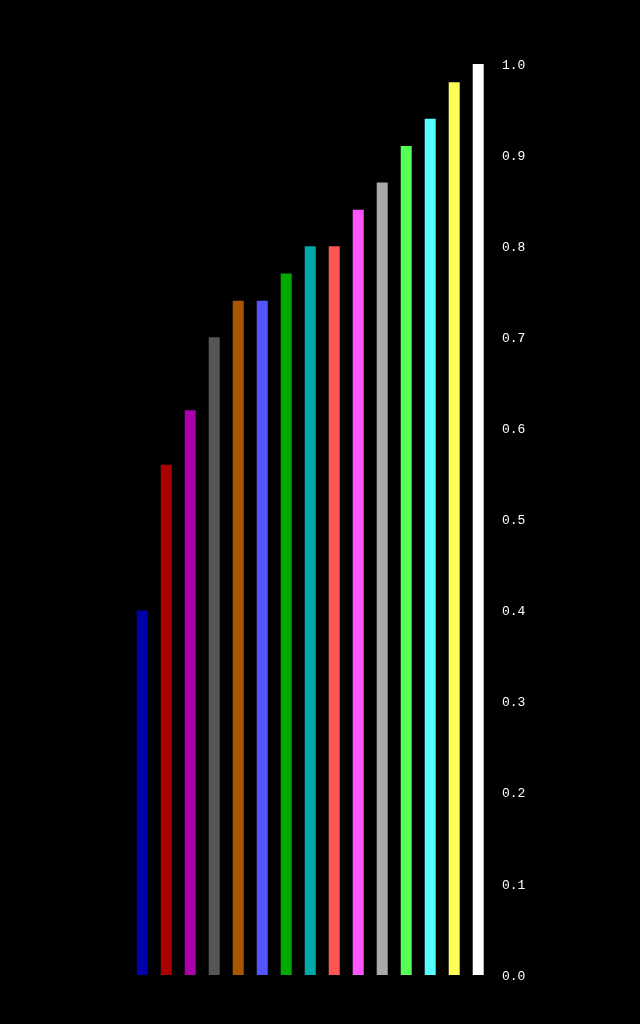  What do you see at coordinates (514, 65) in the screenshot?
I see `y-tick-label: 1.0` at bounding box center [514, 65].